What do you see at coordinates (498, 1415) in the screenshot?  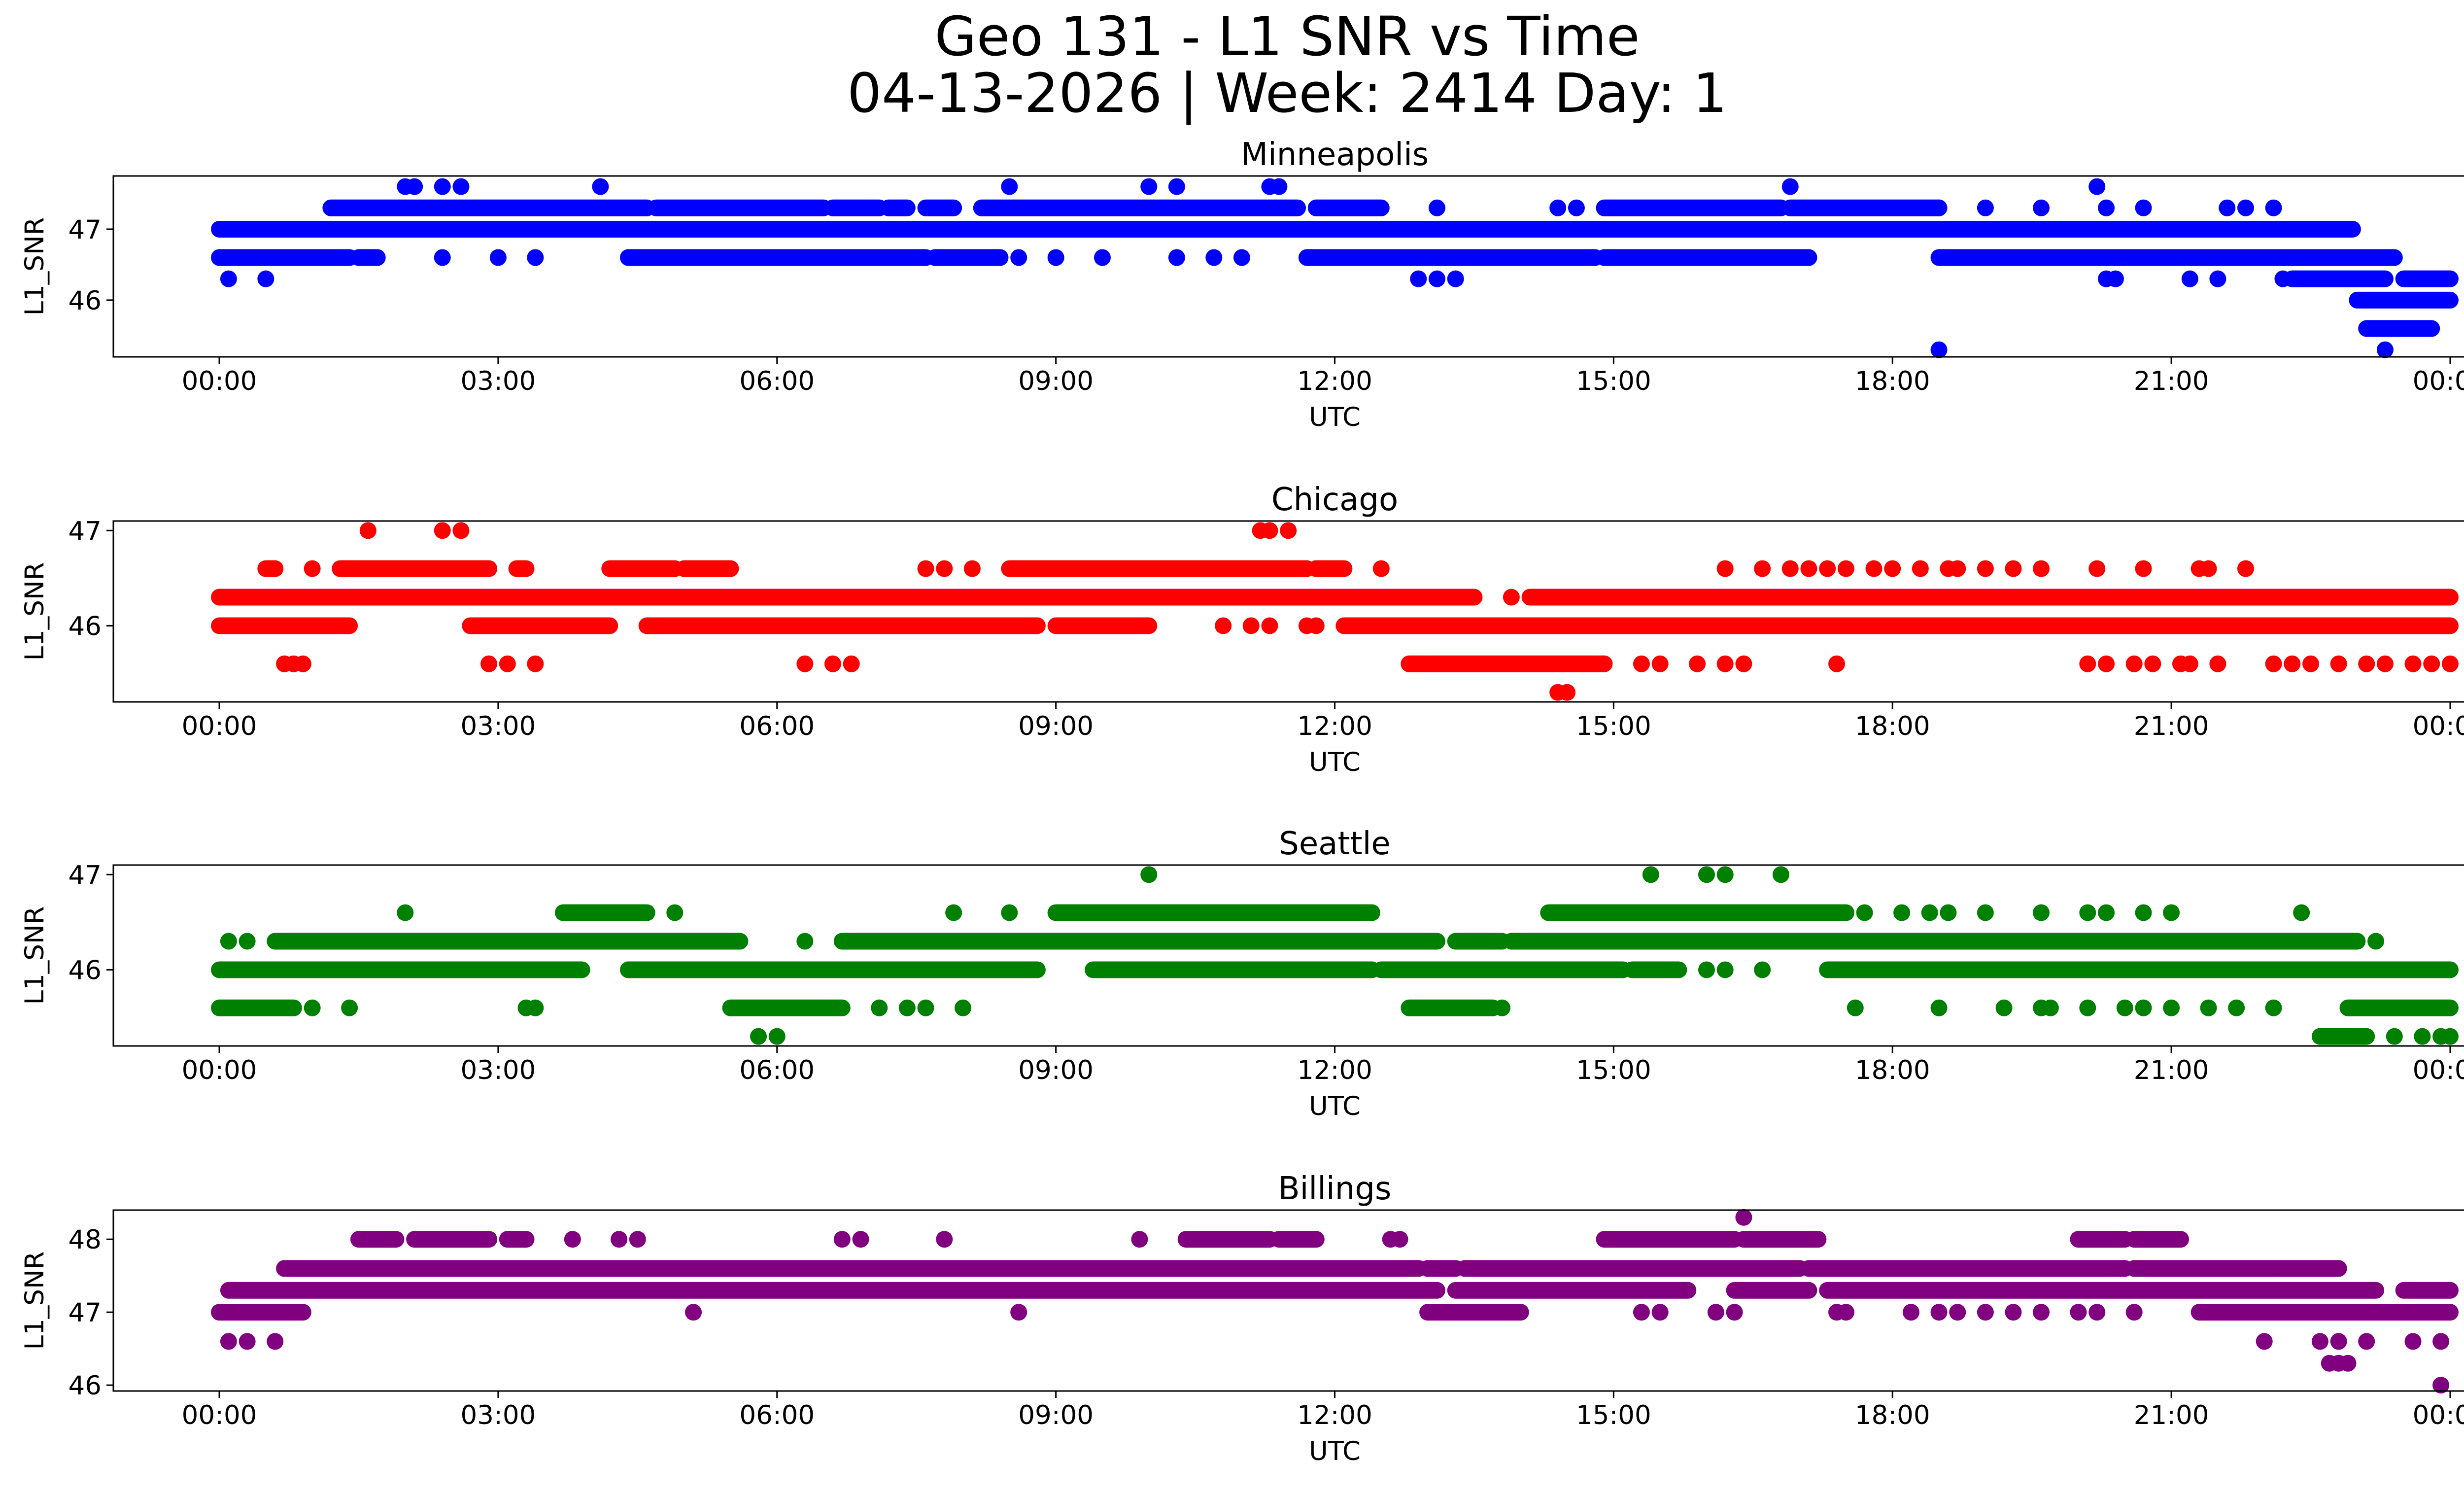 I see `x-tick-label: 03:00` at bounding box center [498, 1415].